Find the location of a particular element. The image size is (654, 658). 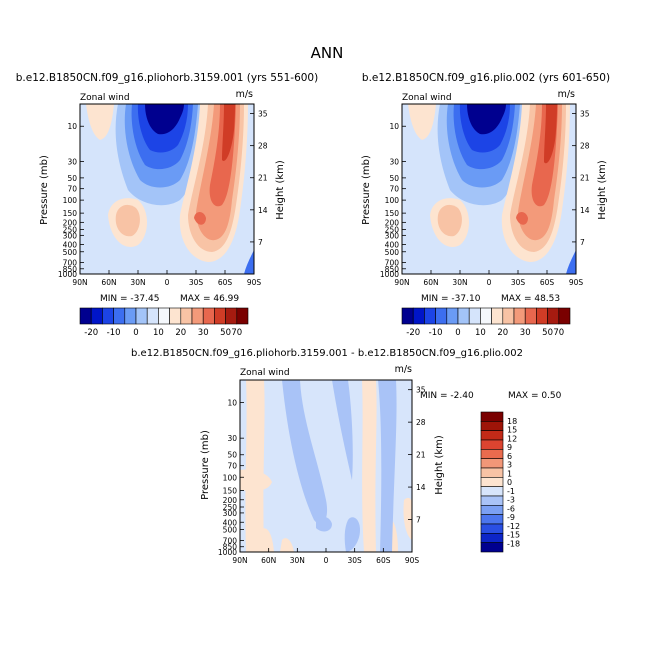

y-tick-label: 30 is located at coordinates (394, 161).